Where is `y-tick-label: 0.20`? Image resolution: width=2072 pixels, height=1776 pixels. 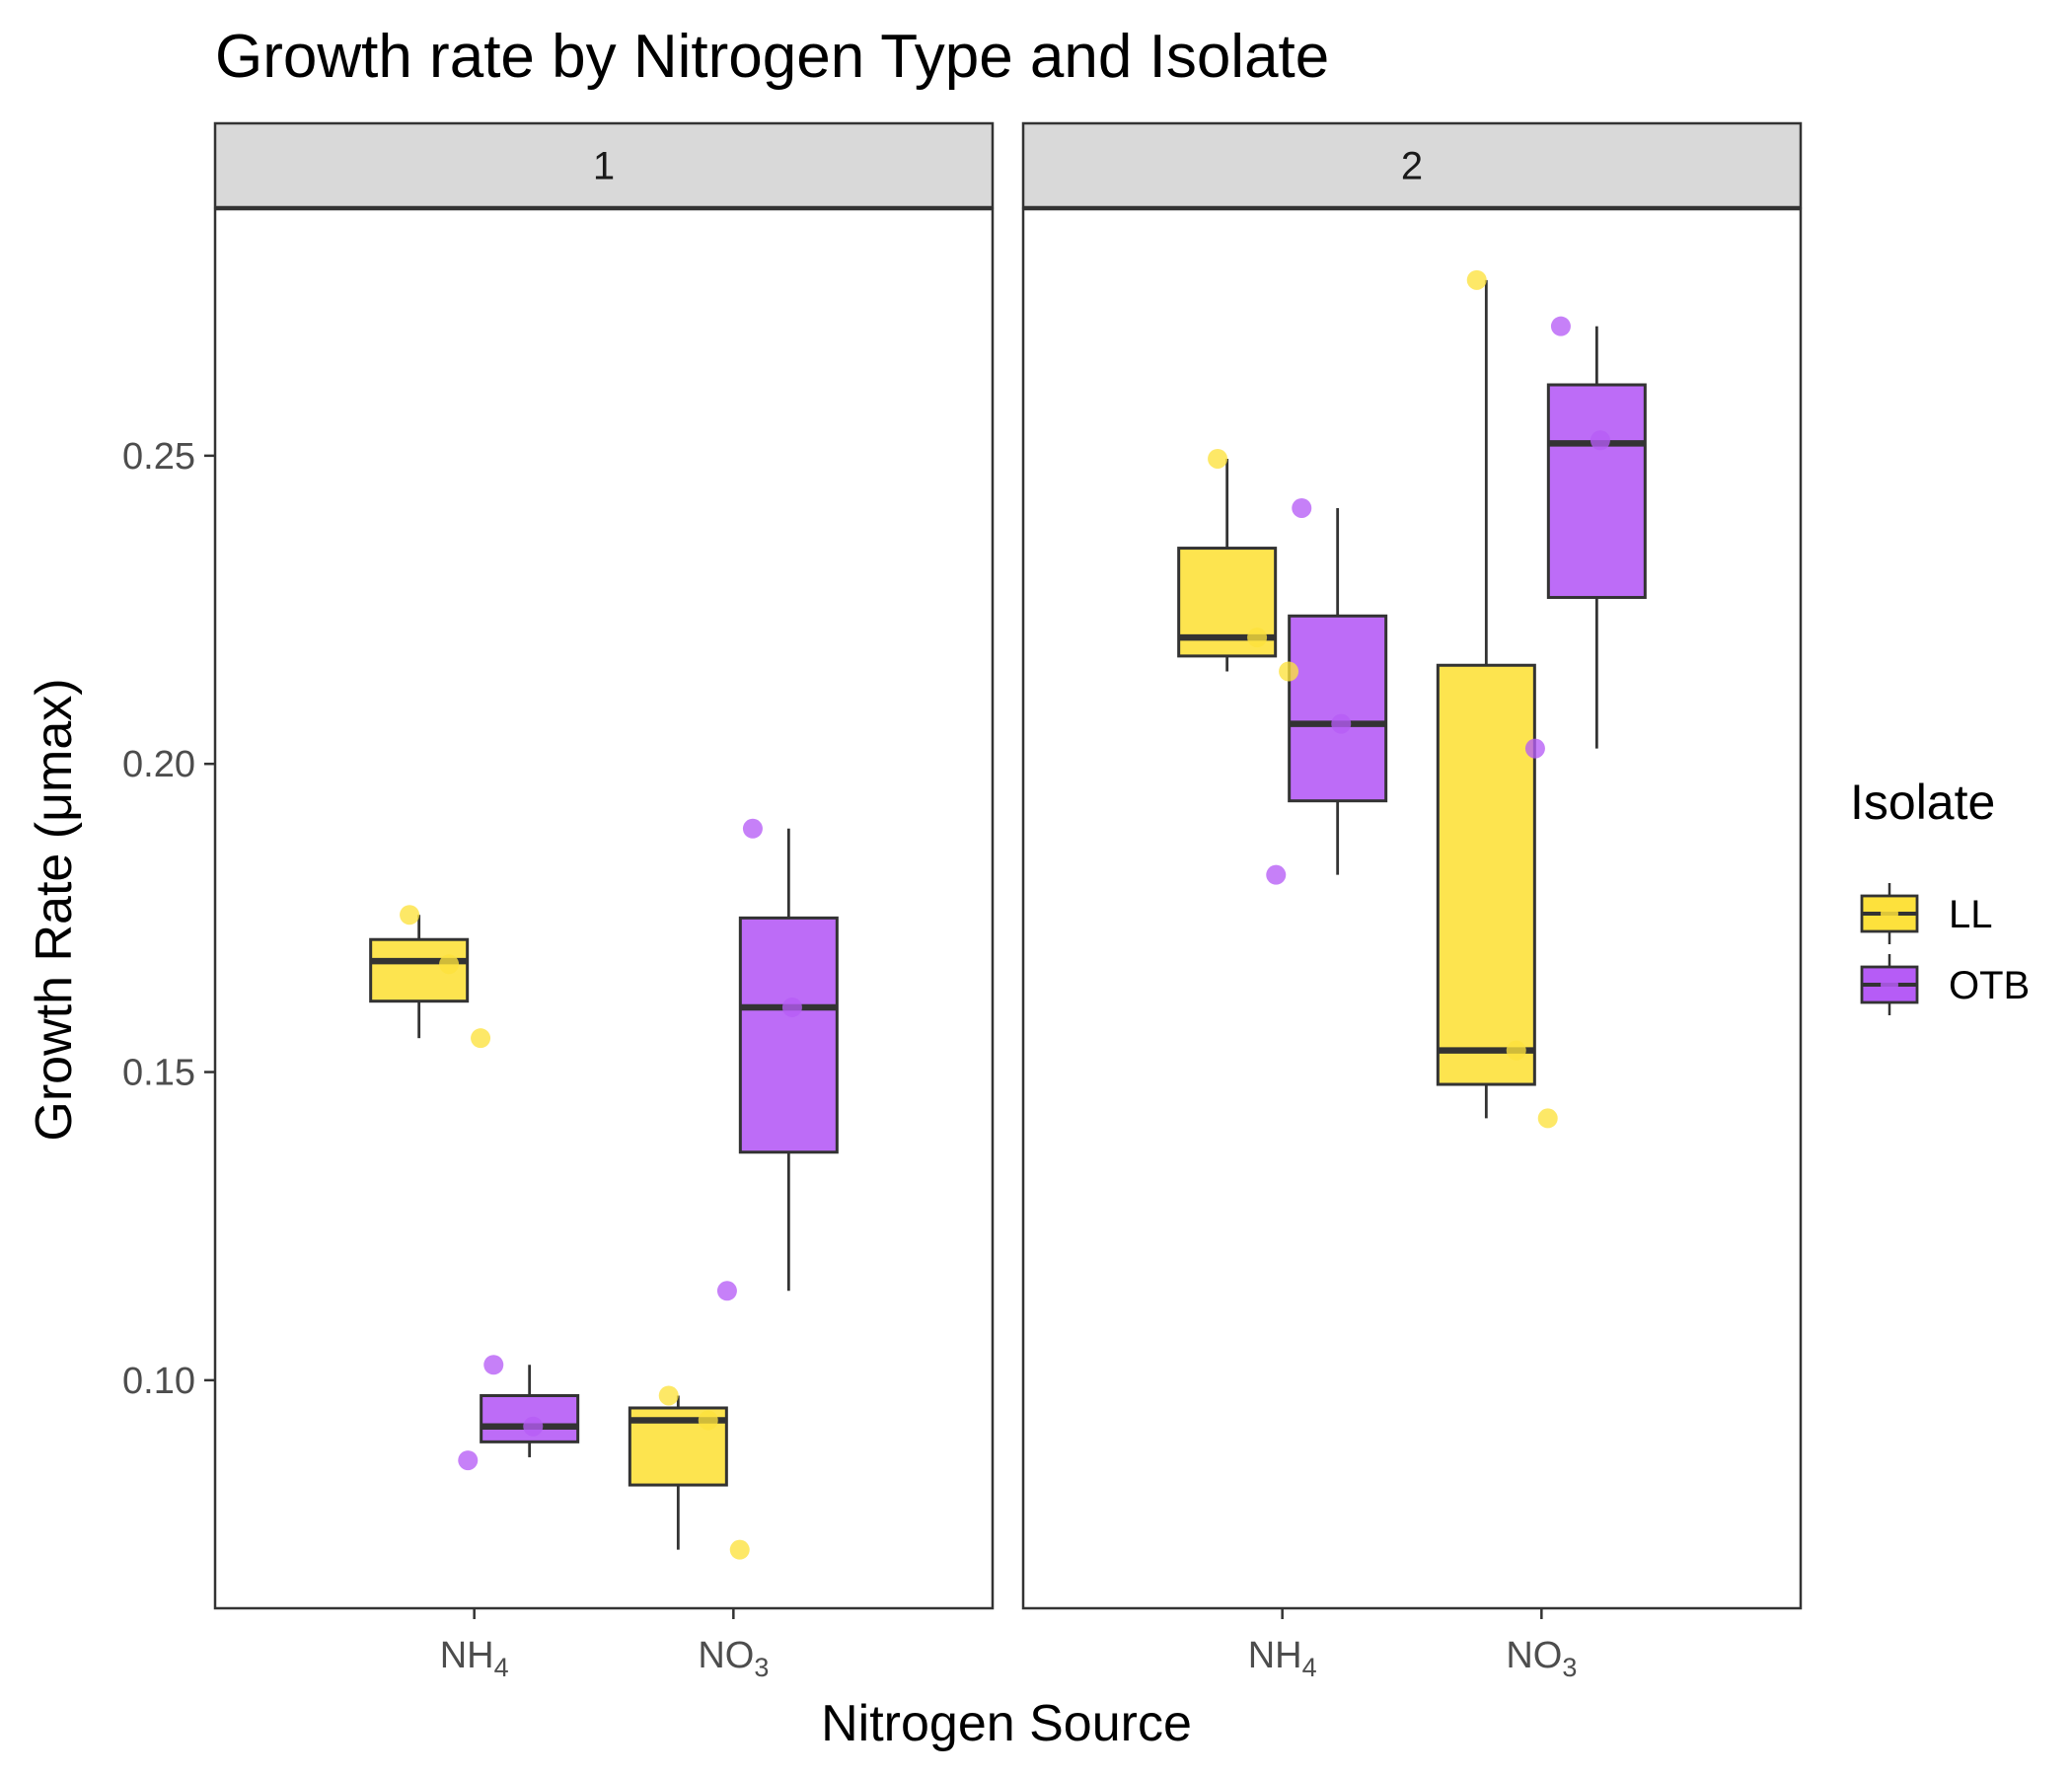
y-tick-label: 0.20 is located at coordinates (158, 765).